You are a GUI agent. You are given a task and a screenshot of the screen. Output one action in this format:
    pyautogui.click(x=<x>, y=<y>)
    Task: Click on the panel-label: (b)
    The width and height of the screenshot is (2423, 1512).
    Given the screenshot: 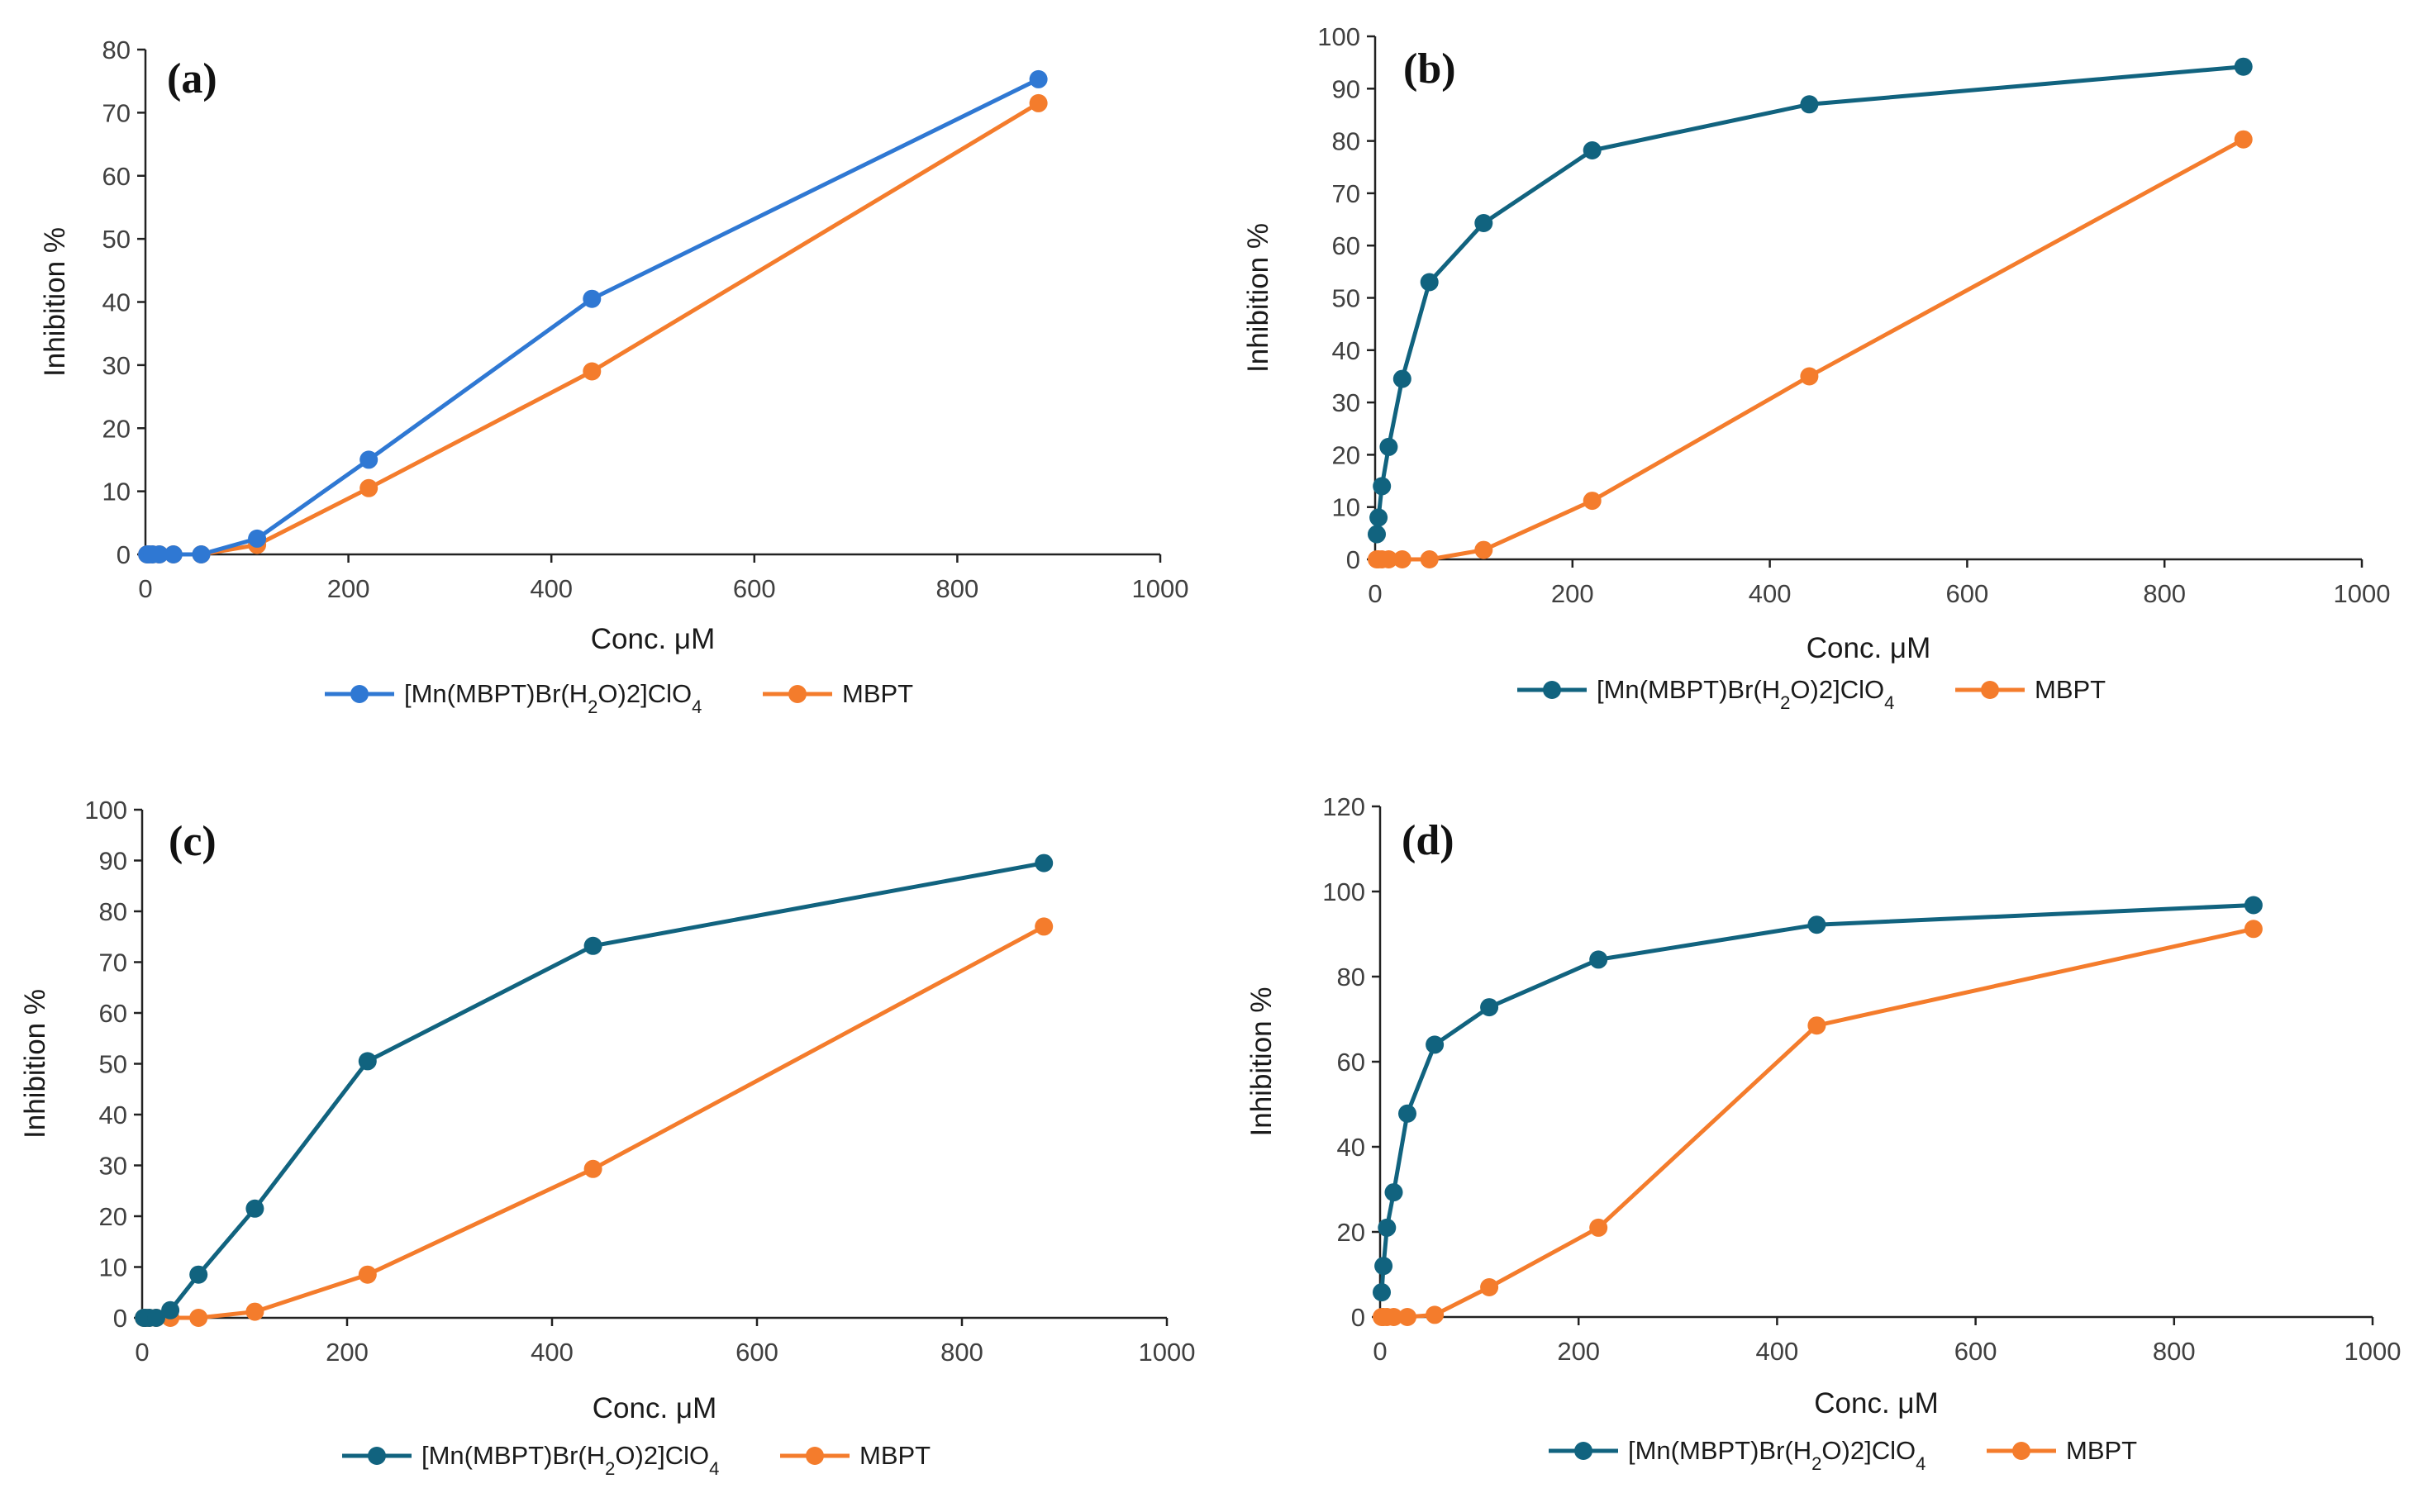 What is the action you would take?
    pyautogui.click(x=1429, y=69)
    